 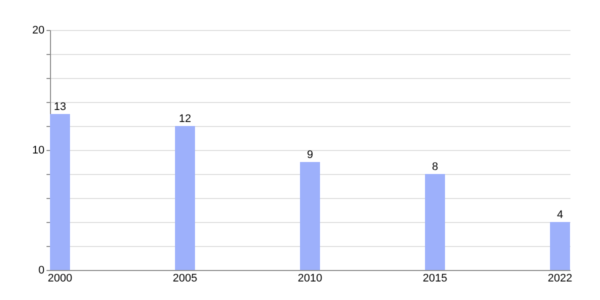 What do you see at coordinates (310, 278) in the screenshot?
I see `x-tick-label: 2010` at bounding box center [310, 278].